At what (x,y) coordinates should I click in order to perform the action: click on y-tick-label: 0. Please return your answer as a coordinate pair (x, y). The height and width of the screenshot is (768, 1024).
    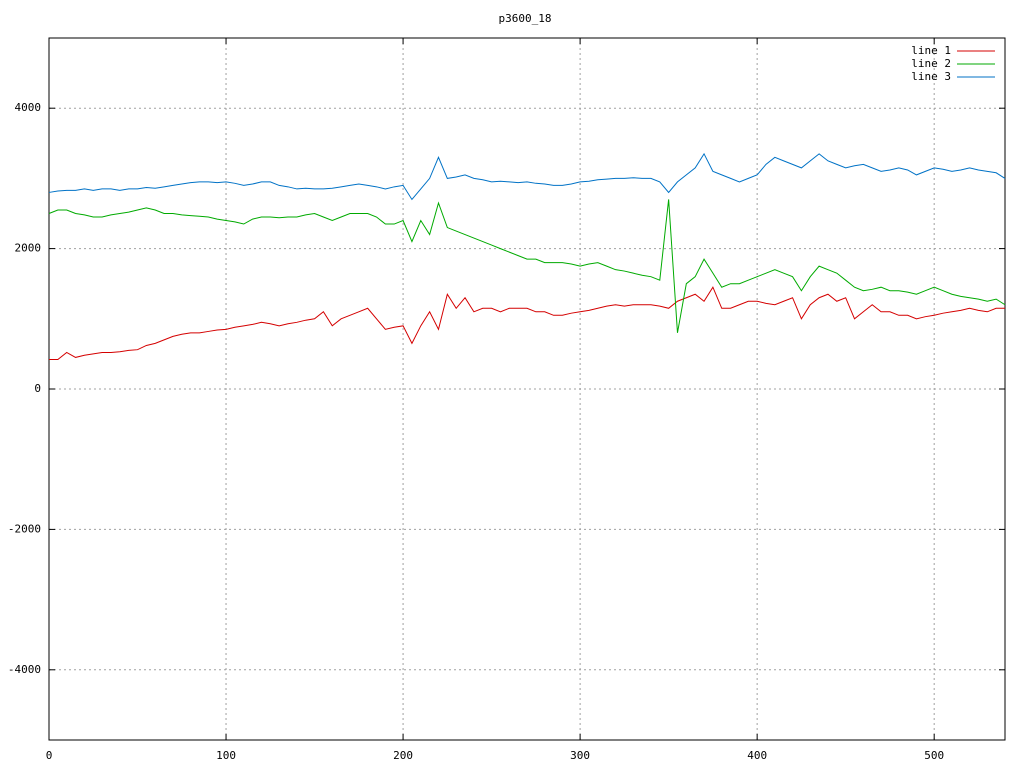
    Looking at the image, I should click on (37, 388).